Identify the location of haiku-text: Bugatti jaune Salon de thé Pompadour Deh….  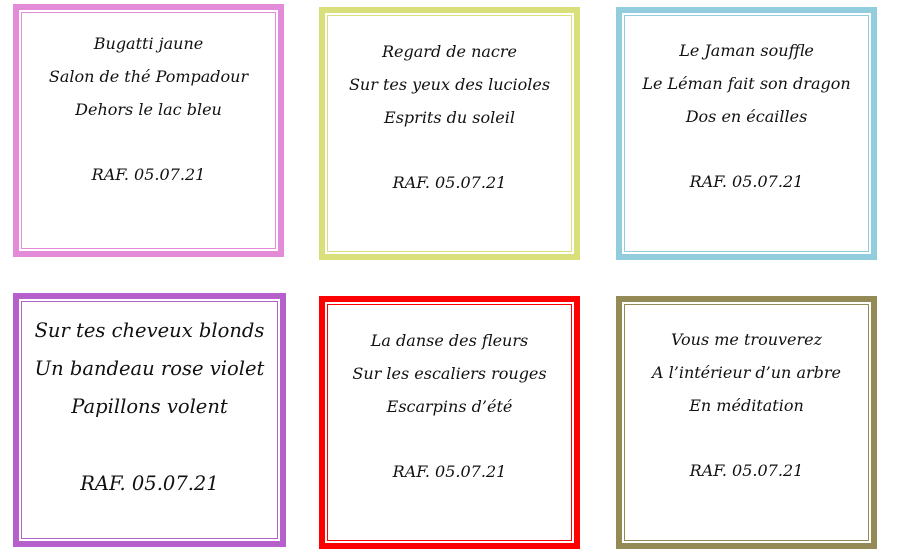
(148, 109).